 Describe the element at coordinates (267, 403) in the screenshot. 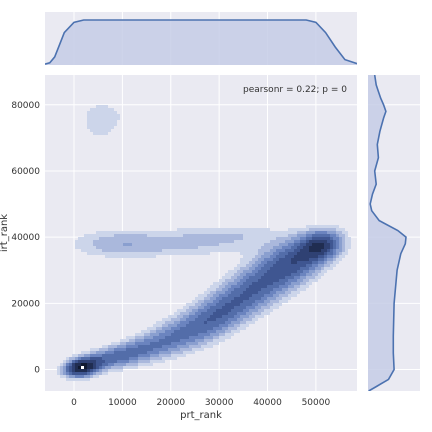

I see `x-tick-label: 40000` at that location.